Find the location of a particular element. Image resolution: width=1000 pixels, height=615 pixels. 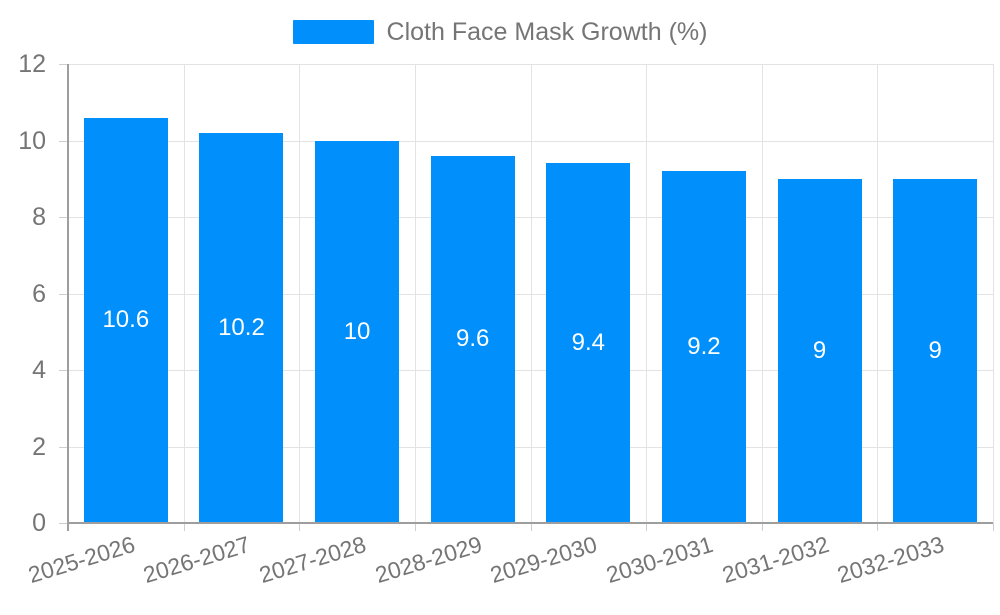

bar-value-label: 9.4 is located at coordinates (588, 343).